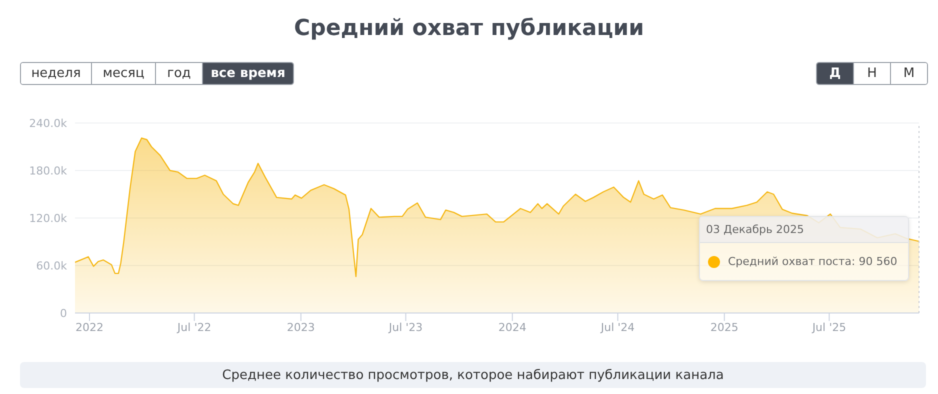  I want to click on y-tick-label: 60.0k, so click(52, 265).